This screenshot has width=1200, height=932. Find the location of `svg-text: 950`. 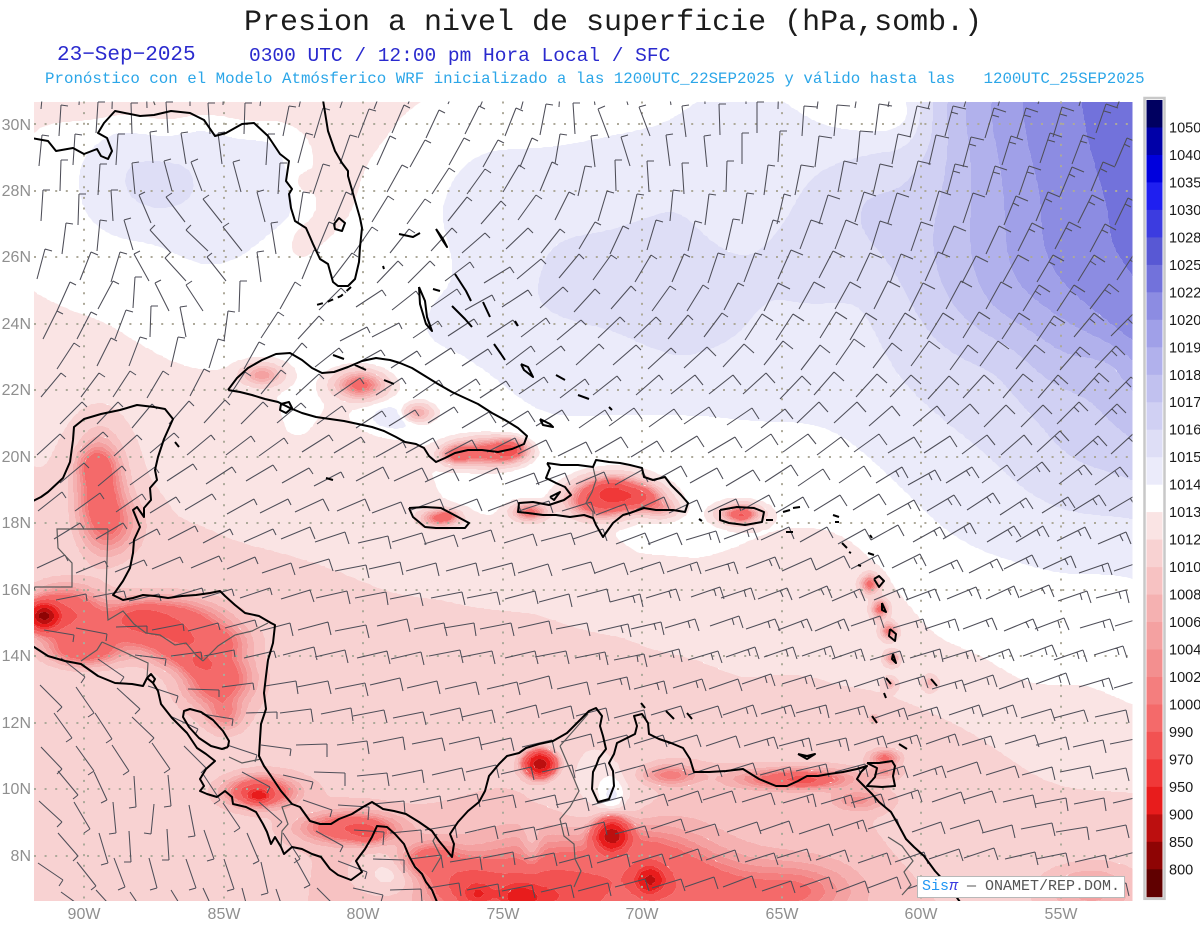

svg-text: 950 is located at coordinates (1181, 788).